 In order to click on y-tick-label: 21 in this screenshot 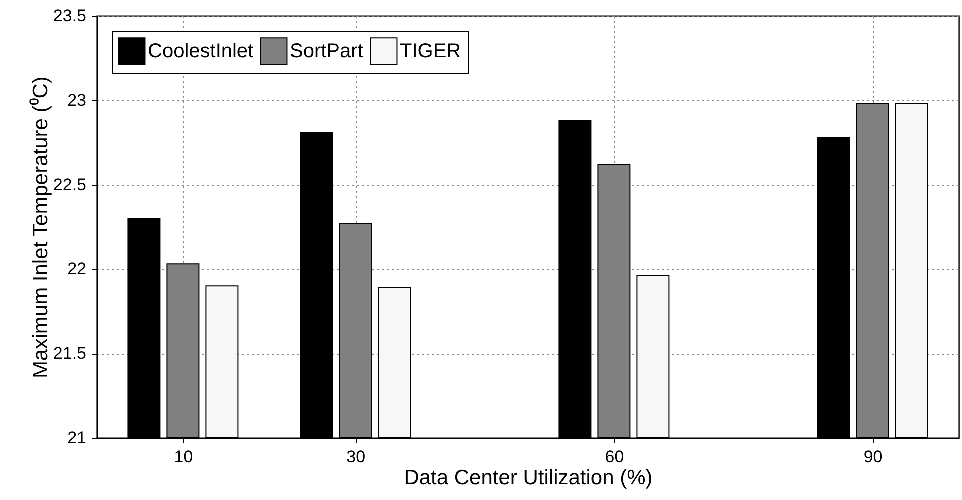, I will do `click(77, 438)`.